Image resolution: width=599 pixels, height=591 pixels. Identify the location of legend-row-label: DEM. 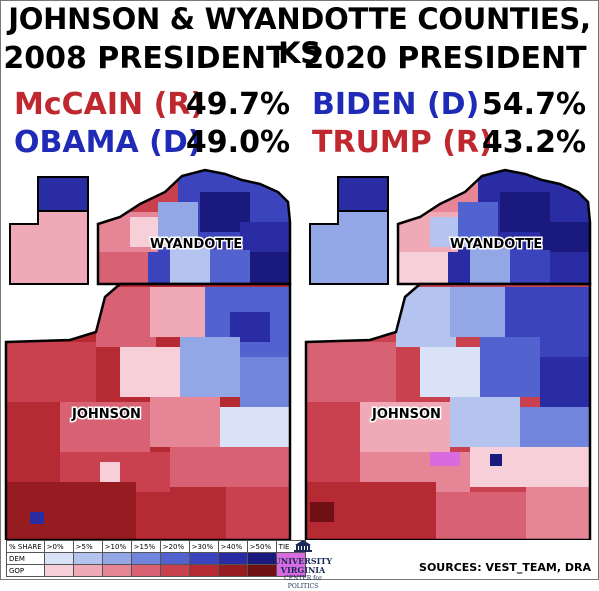
(25, 558).